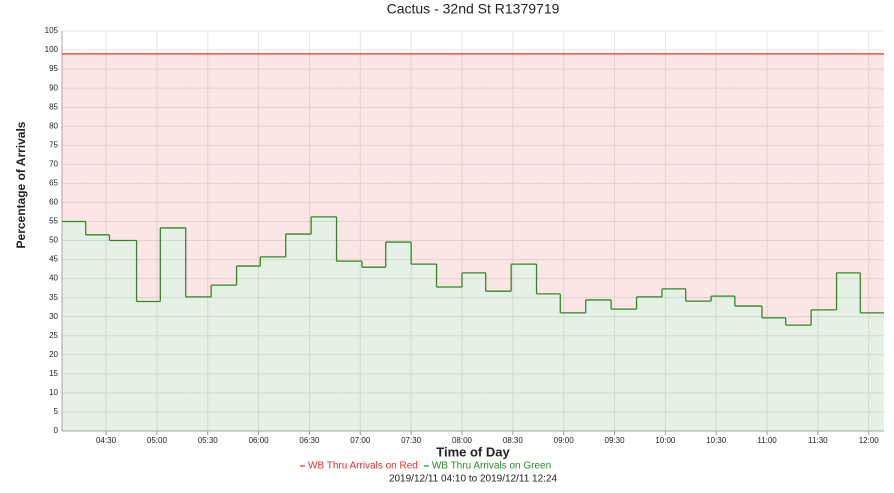 The height and width of the screenshot is (493, 894). What do you see at coordinates (716, 440) in the screenshot?
I see `x-tick-label: 10:30` at bounding box center [716, 440].